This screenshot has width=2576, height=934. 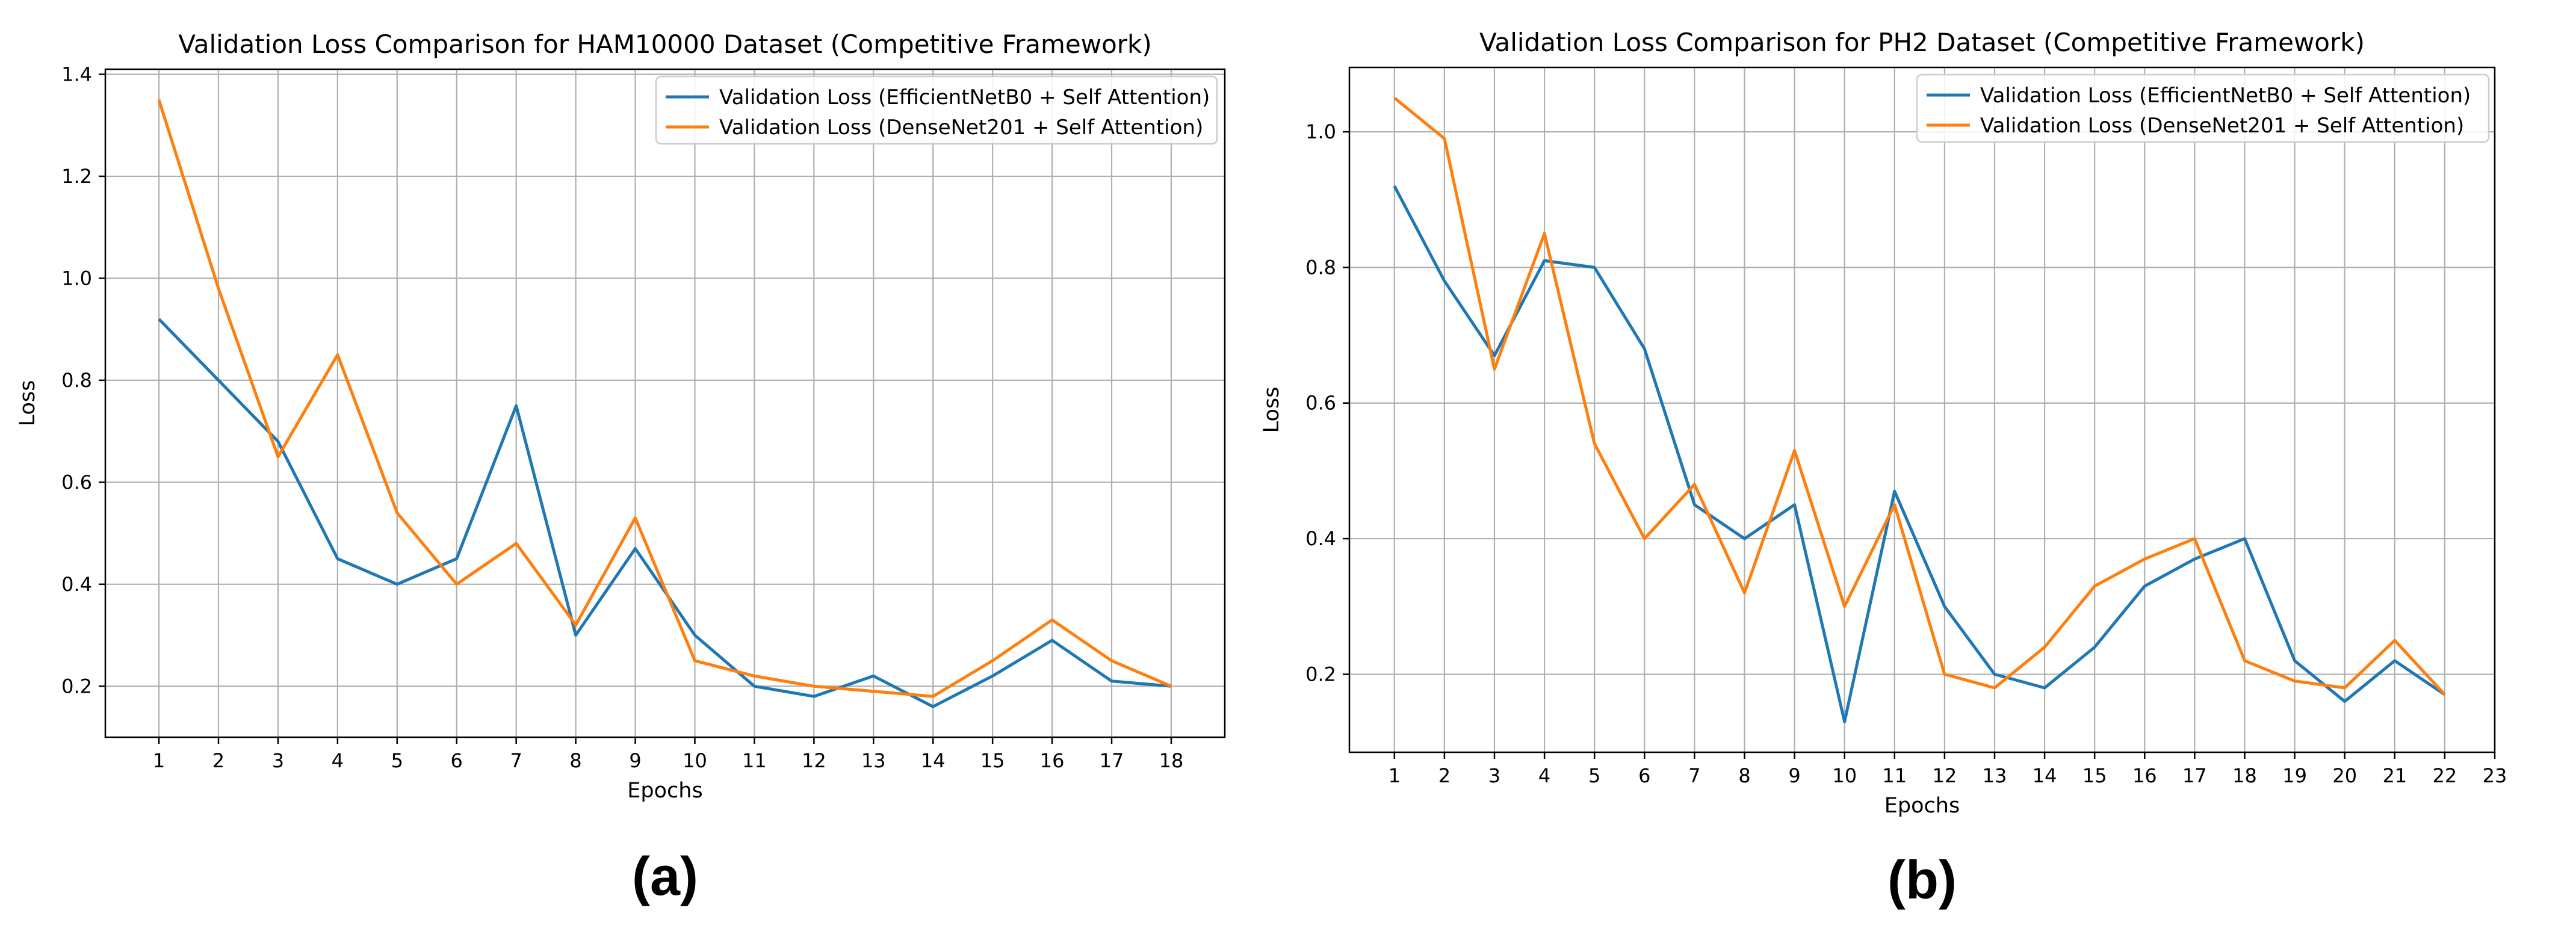 What do you see at coordinates (2495, 776) in the screenshot?
I see `x-tick-label: 23` at bounding box center [2495, 776].